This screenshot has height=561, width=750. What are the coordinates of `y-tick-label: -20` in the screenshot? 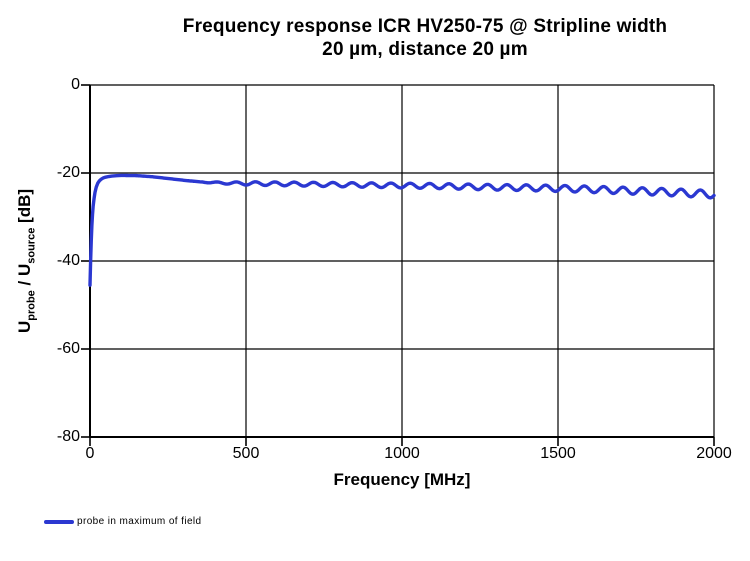 It's located at (68, 172).